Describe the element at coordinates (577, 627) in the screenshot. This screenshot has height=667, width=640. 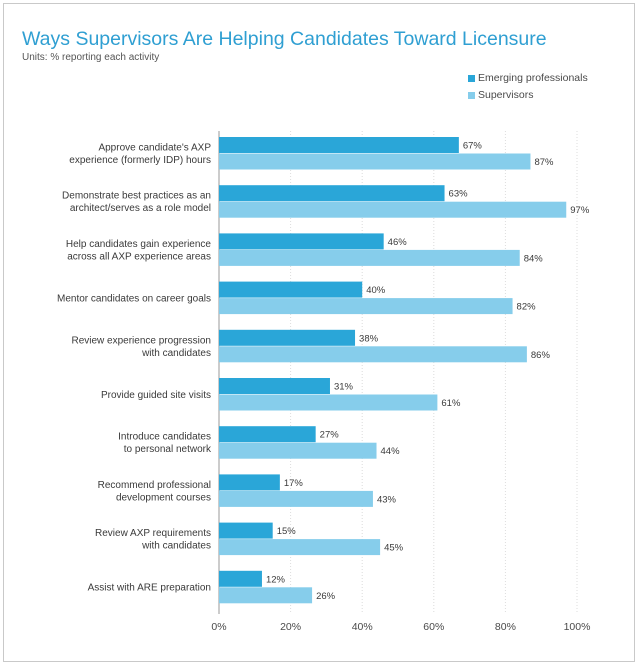
I see `x-tick-label-100: 100%` at that location.